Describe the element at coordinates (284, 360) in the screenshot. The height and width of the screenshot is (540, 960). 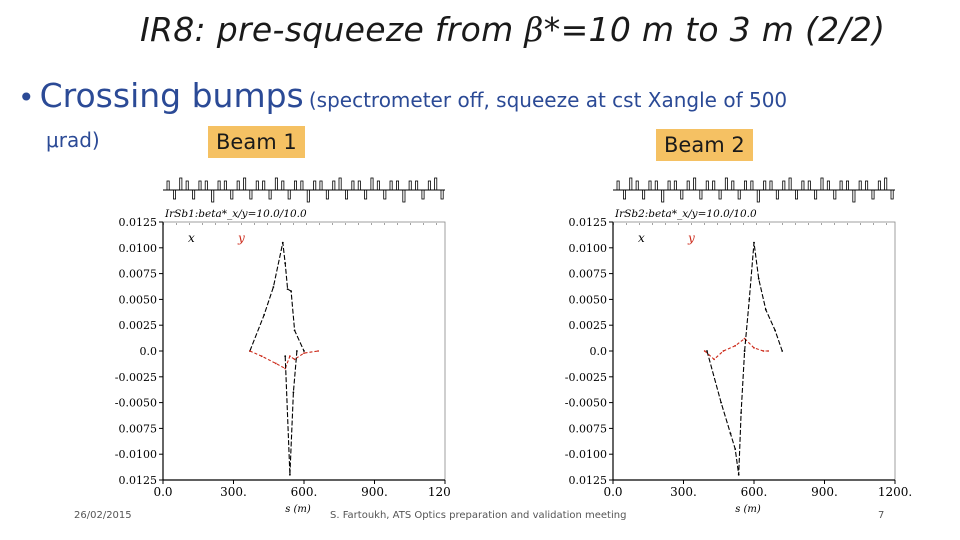
I see `series-line-y` at that location.